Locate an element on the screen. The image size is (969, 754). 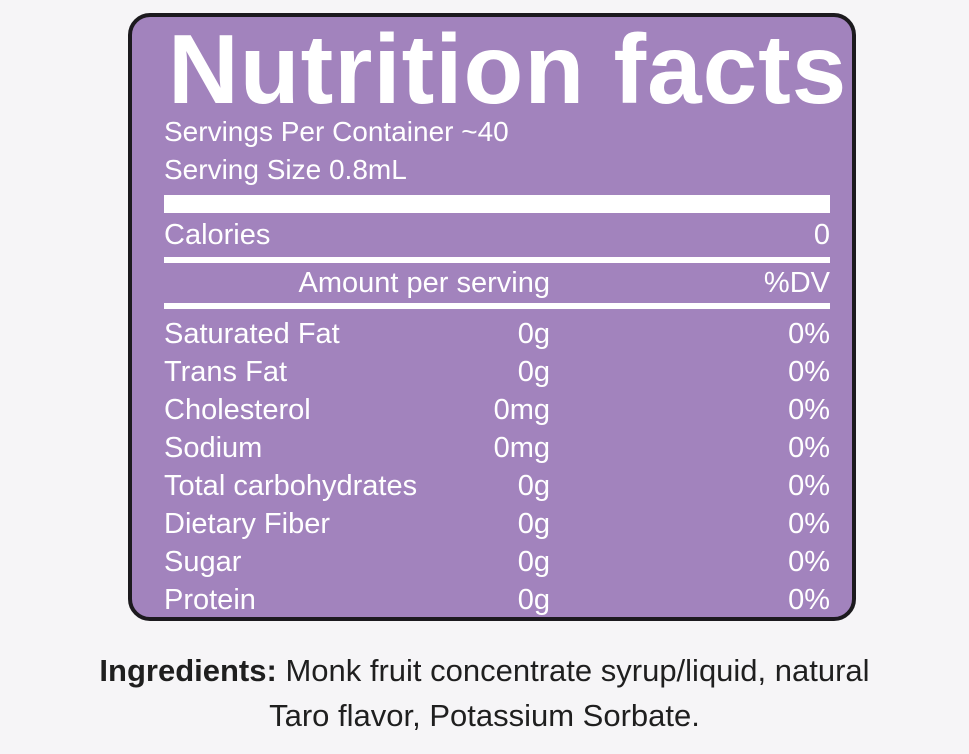
thick-divider is located at coordinates (497, 204).